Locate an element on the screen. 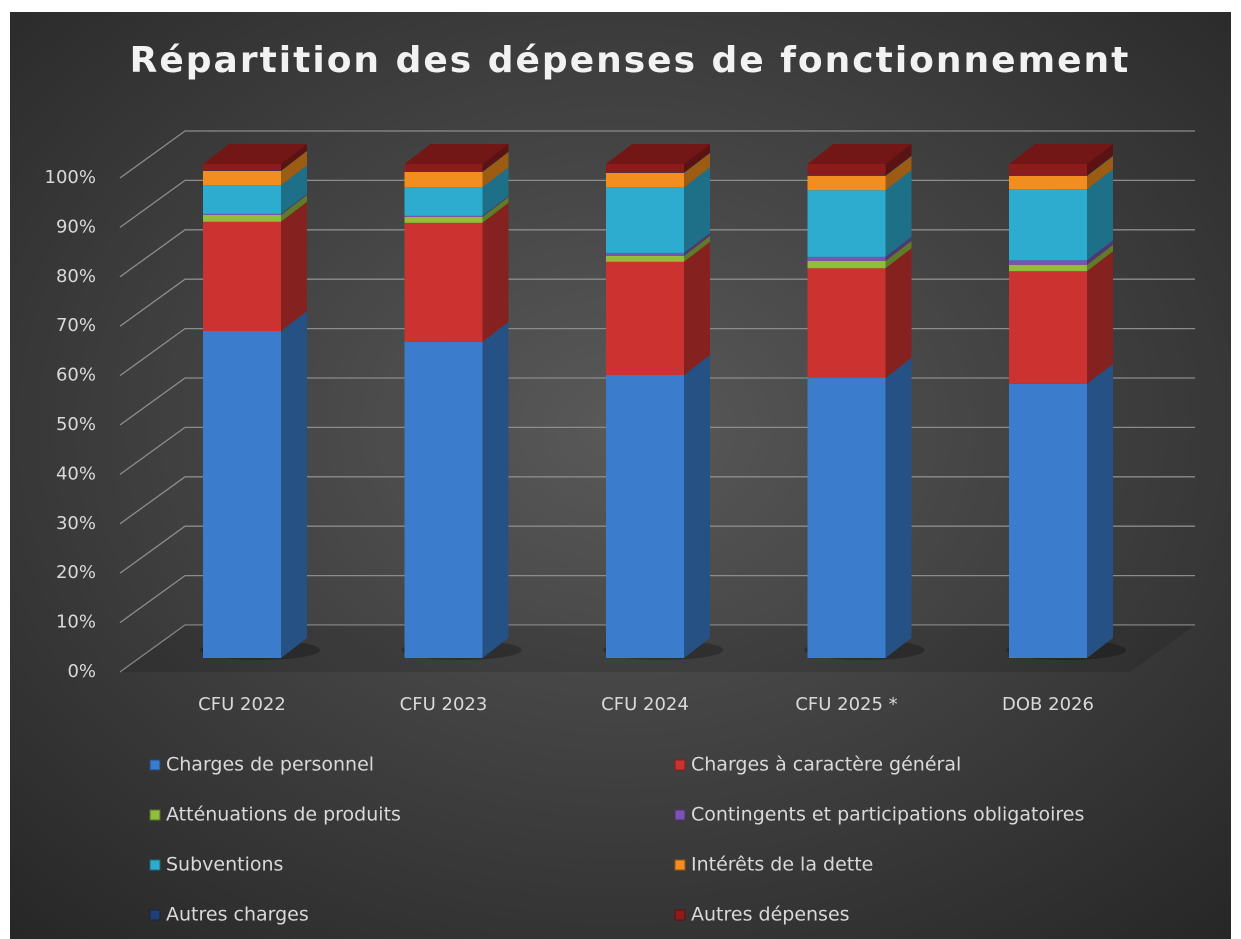 The height and width of the screenshot is (939, 1241). legend-label: Intérêts de la dette is located at coordinates (782, 865).